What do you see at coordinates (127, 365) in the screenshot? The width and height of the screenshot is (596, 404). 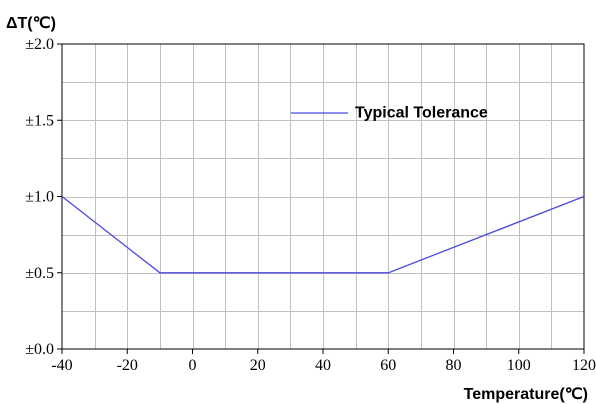 I see `x-tick-label: -20` at bounding box center [127, 365].